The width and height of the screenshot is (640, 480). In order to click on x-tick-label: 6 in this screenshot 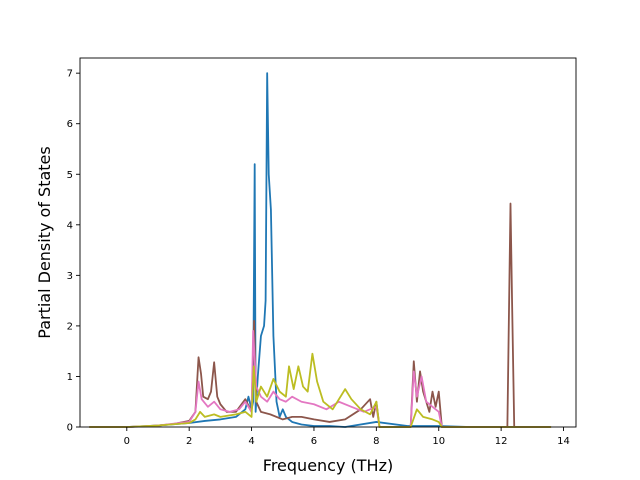, I will do `click(314, 441)`.